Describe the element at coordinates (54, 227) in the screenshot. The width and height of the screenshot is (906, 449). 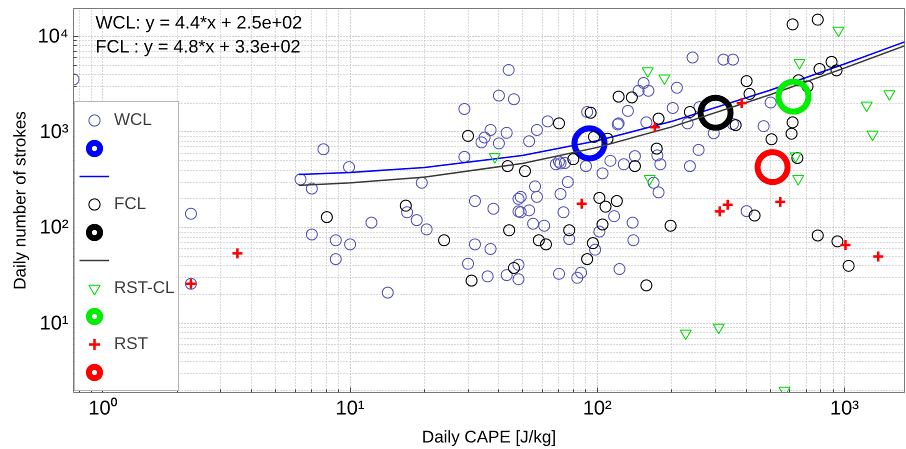
I see `y-tick-label: 10²` at that location.